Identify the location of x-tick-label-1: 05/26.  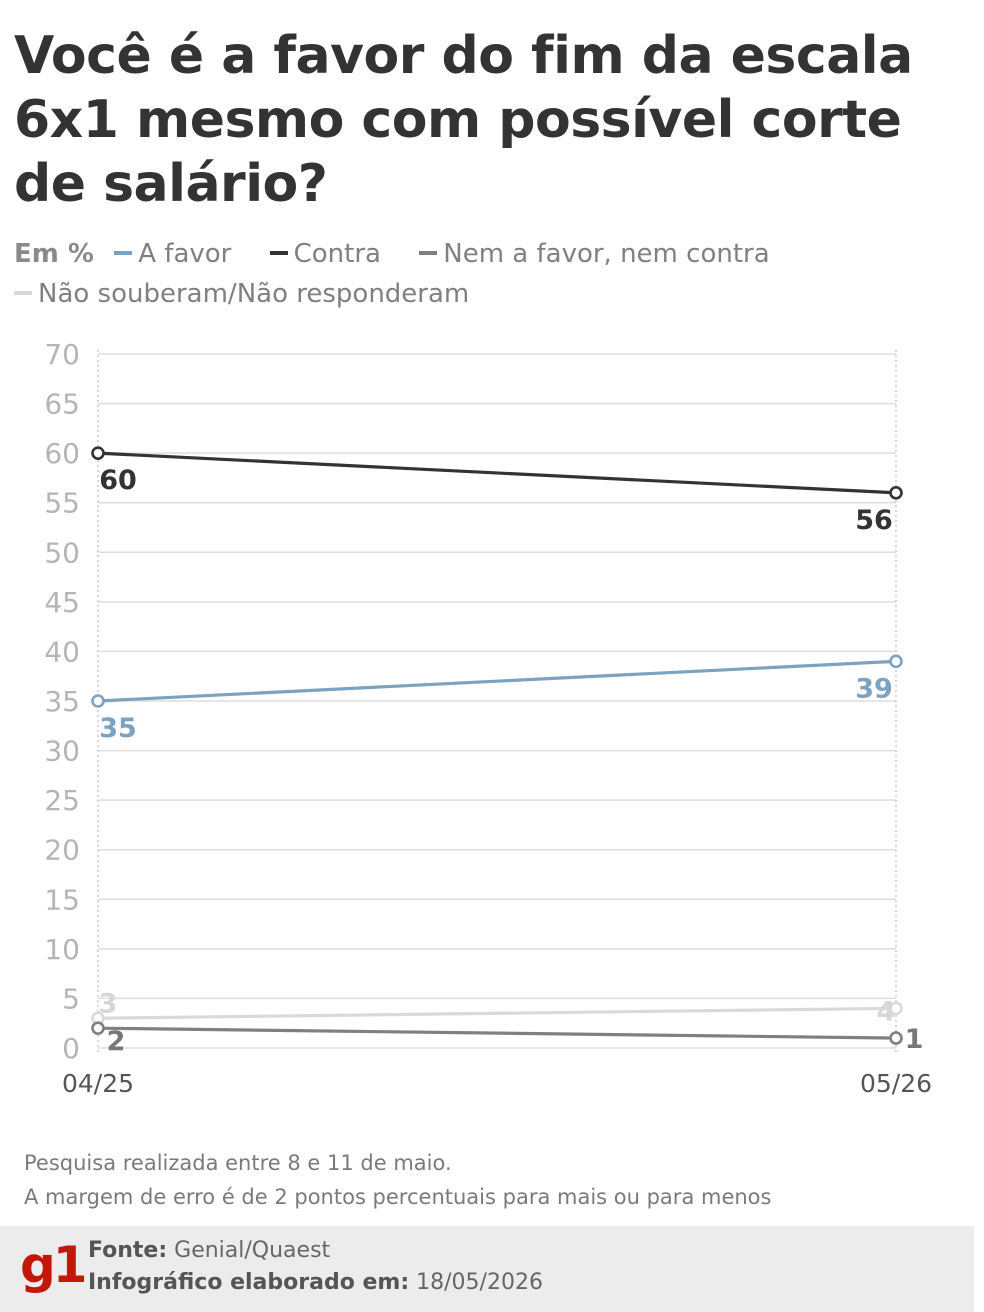
(896, 1083).